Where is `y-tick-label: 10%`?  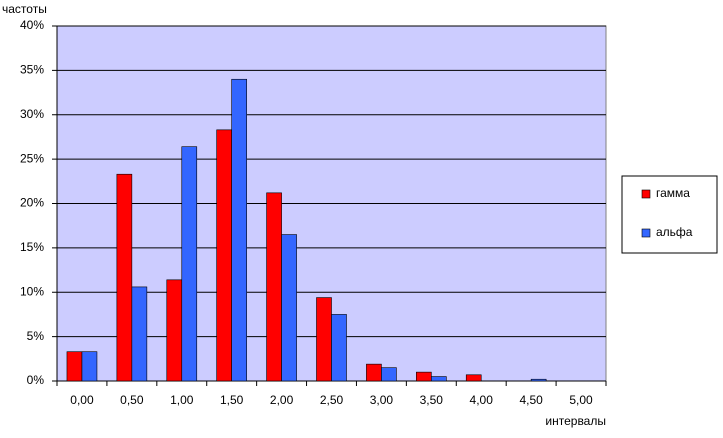
y-tick-label: 10% is located at coordinates (32, 291).